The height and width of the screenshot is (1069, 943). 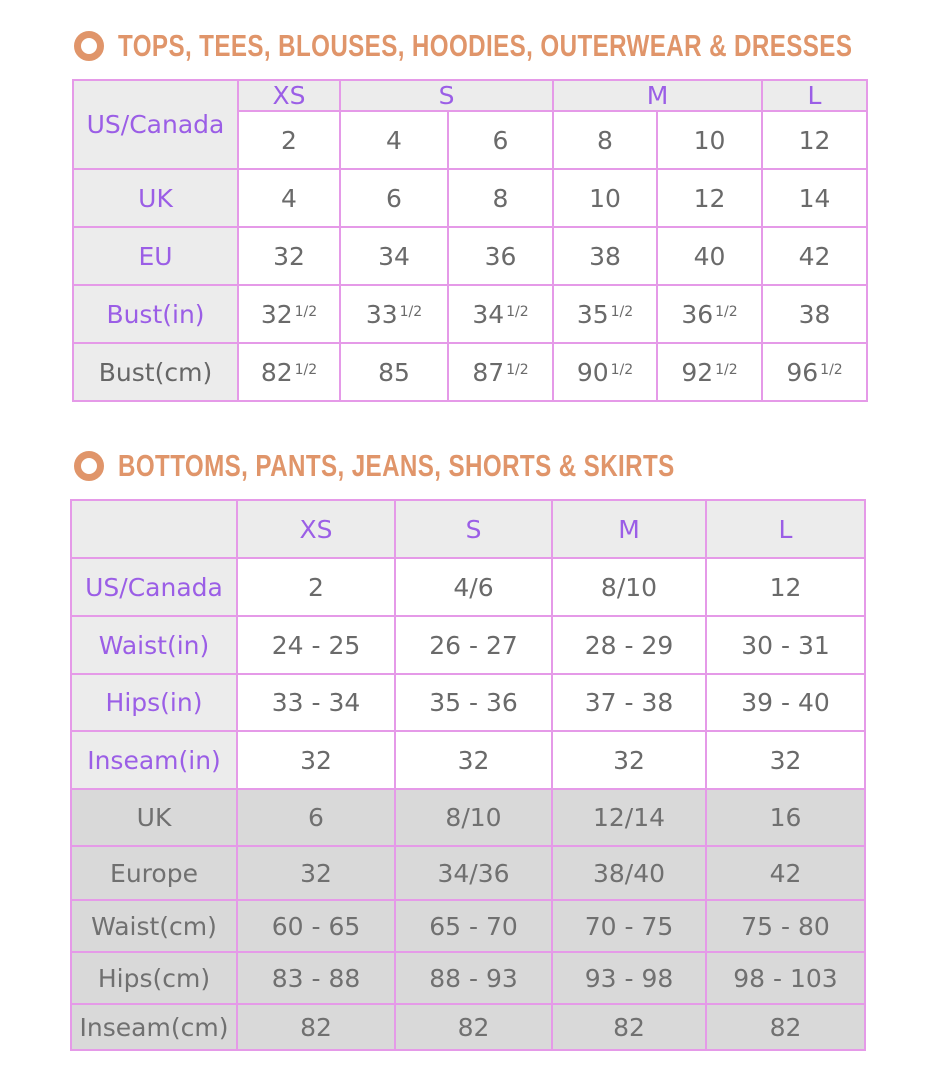 I want to click on row-label: Waist(cm), so click(x=154, y=926).